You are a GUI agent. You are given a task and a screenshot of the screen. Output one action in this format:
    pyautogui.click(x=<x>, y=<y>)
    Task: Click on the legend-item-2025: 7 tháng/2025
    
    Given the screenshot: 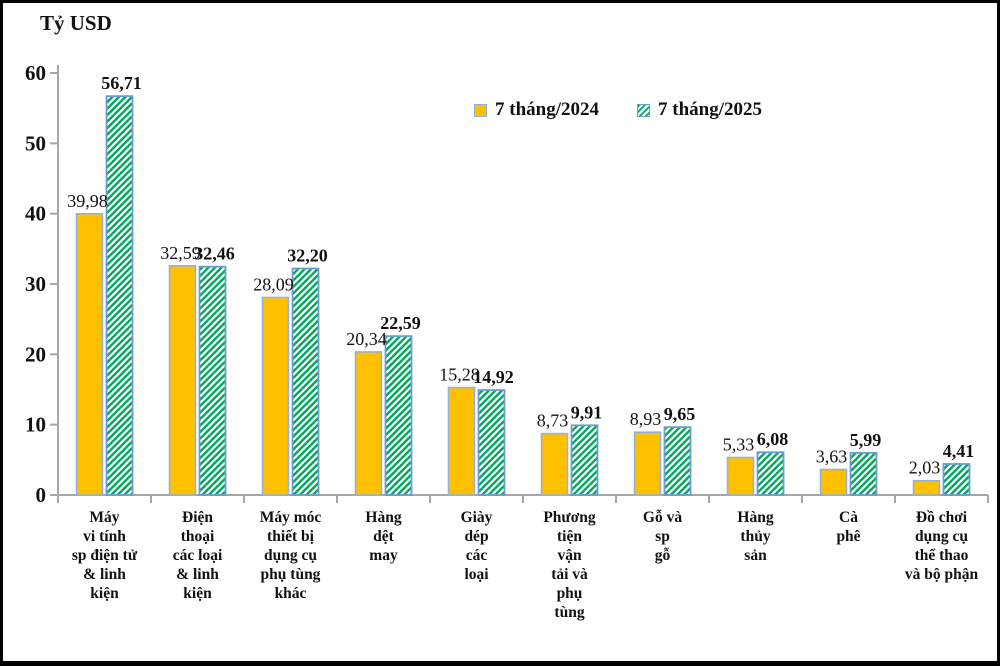 What is the action you would take?
    pyautogui.click(x=699, y=110)
    